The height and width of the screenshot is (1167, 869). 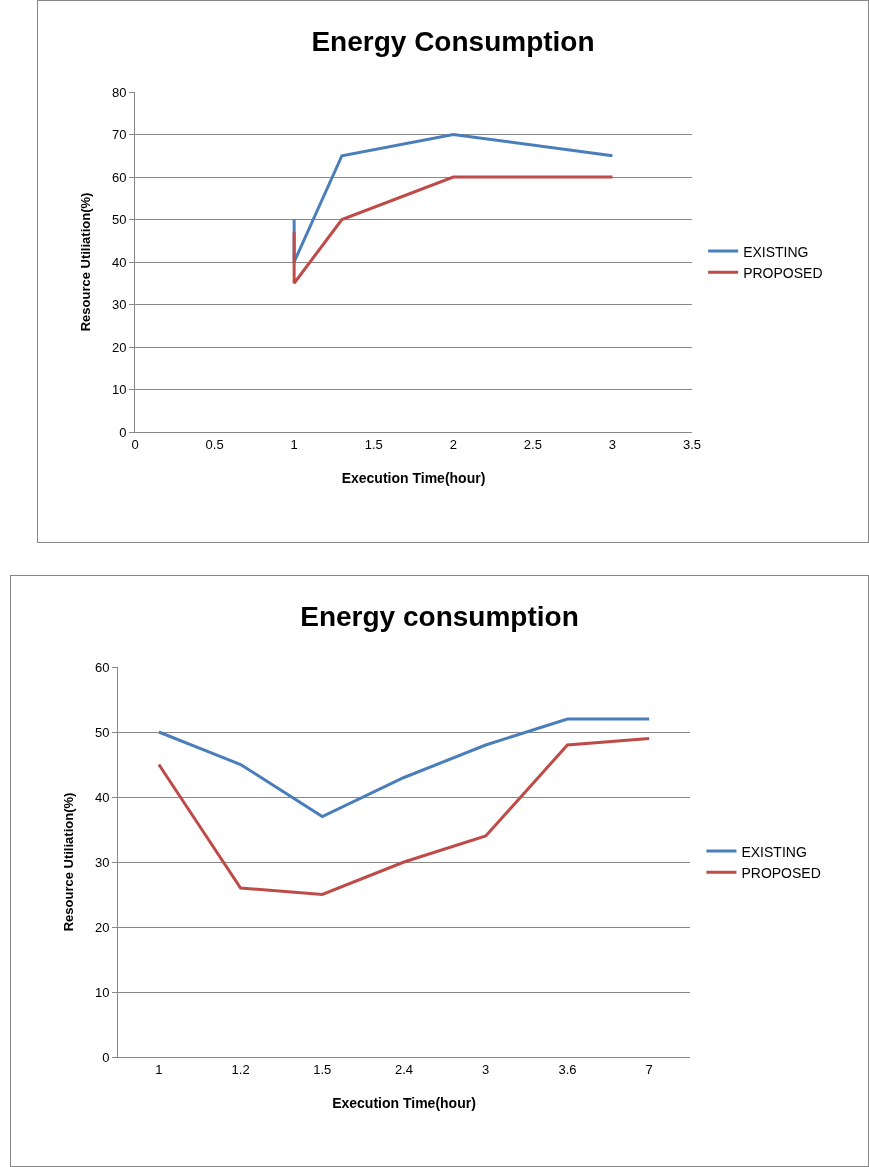 I want to click on x-tick-label: 0.5, so click(x=214, y=444).